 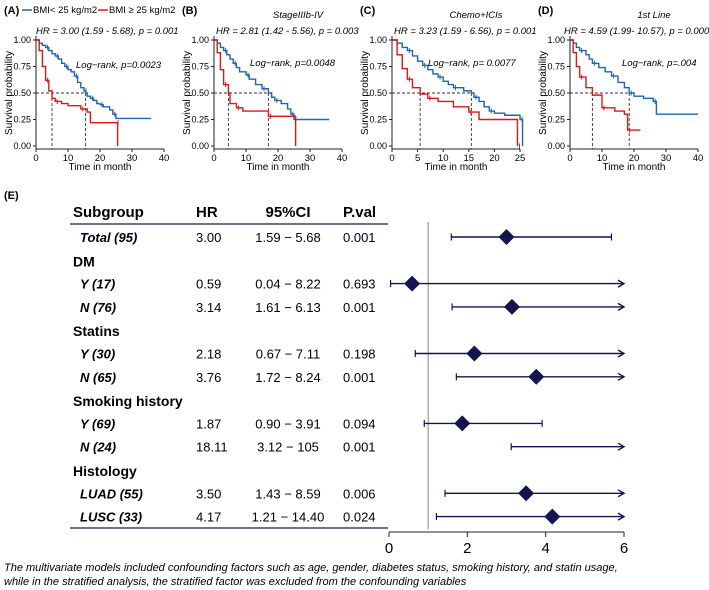 I want to click on hr-text-a: HR = 3.00 (1.59 - 5.68), p = 0.001, so click(x=107, y=31).